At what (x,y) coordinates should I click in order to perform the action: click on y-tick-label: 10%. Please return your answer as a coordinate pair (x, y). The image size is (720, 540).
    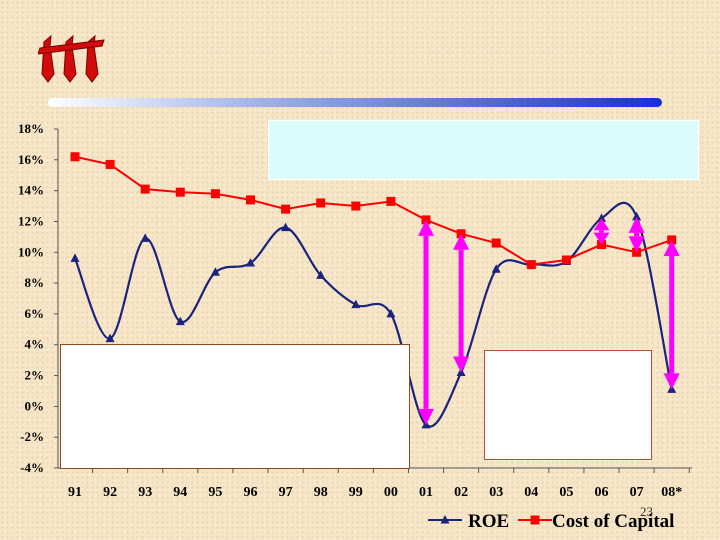
    Looking at the image, I should click on (31, 251).